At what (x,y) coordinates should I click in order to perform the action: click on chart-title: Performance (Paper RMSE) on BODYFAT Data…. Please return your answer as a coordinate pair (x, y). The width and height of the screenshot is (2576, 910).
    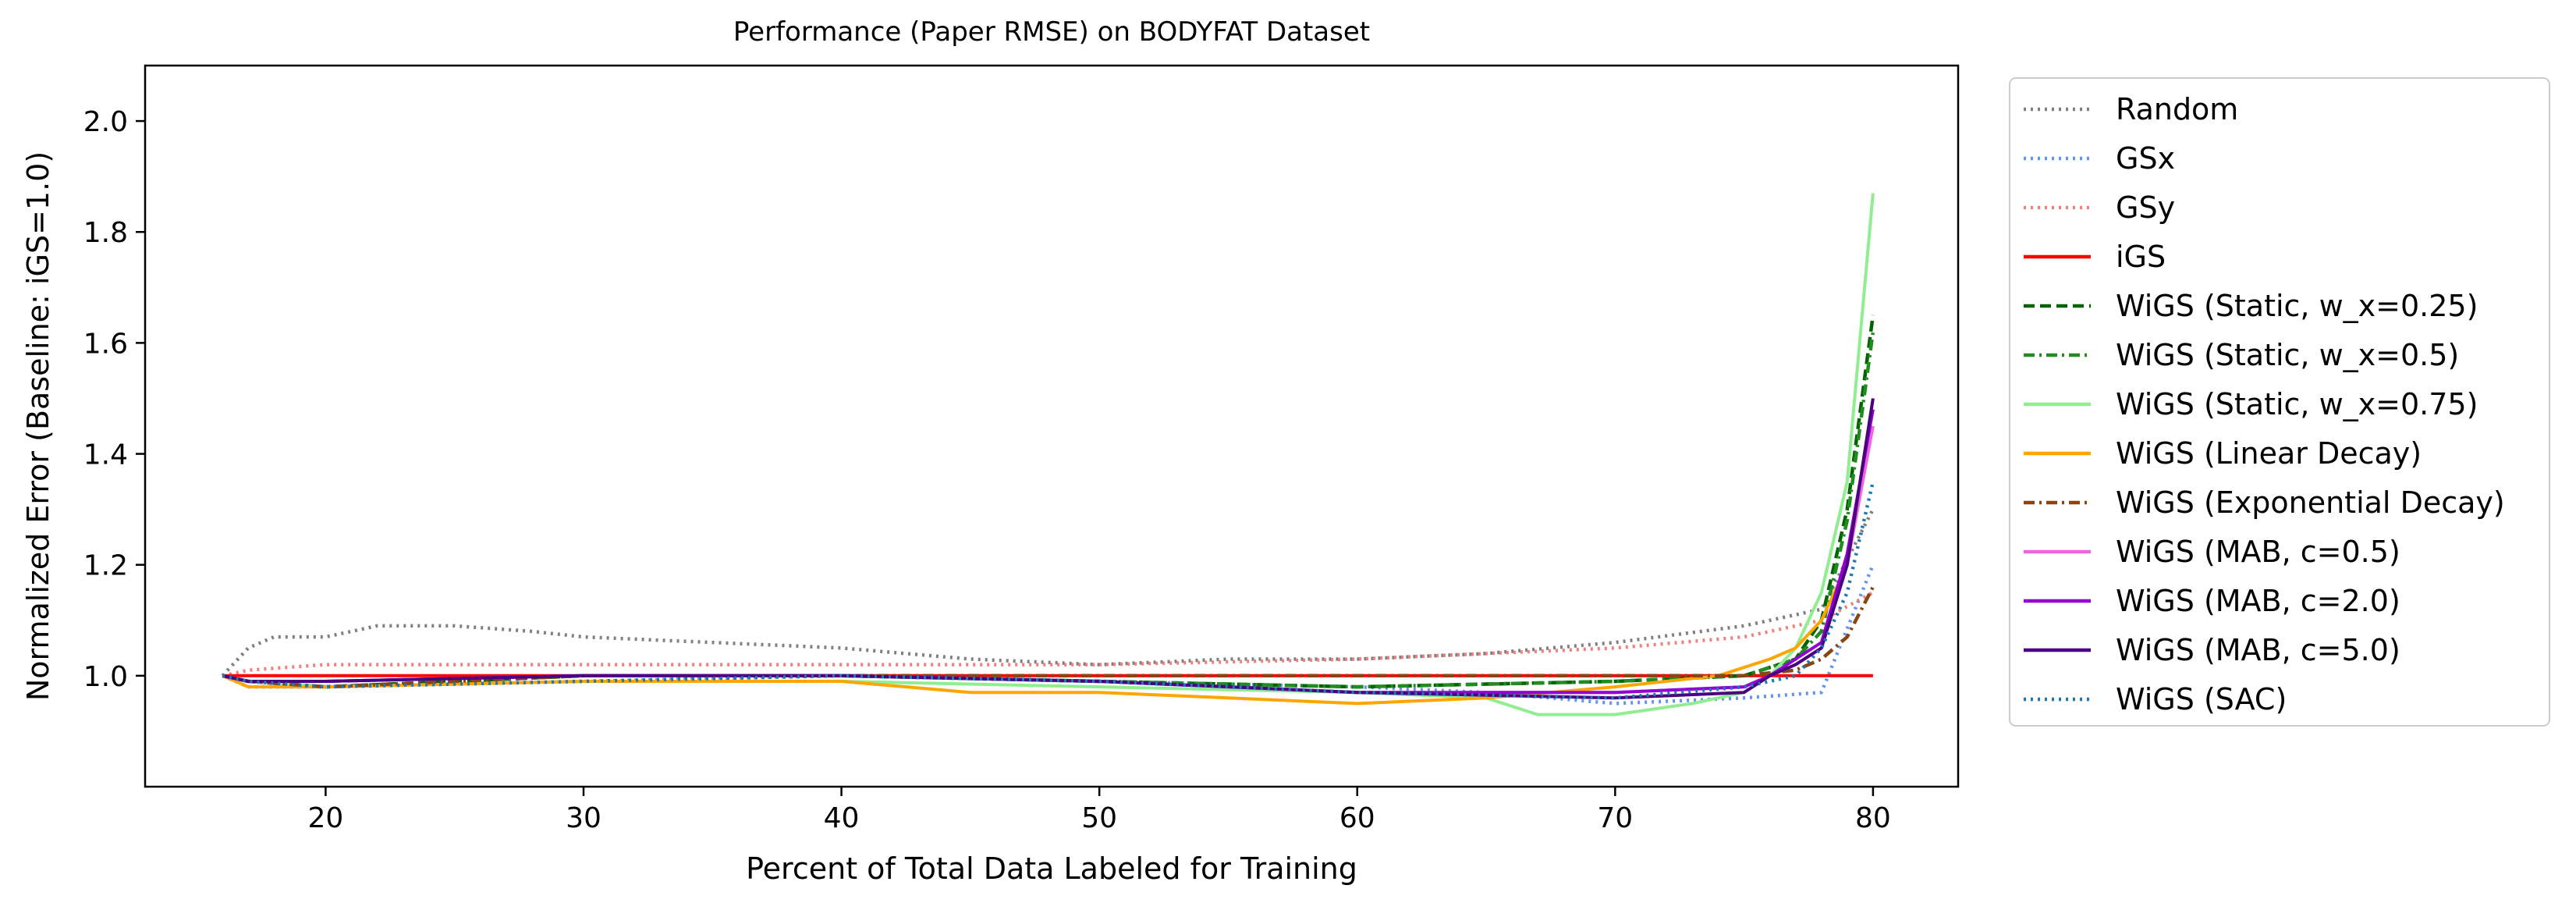
    Looking at the image, I should click on (1051, 32).